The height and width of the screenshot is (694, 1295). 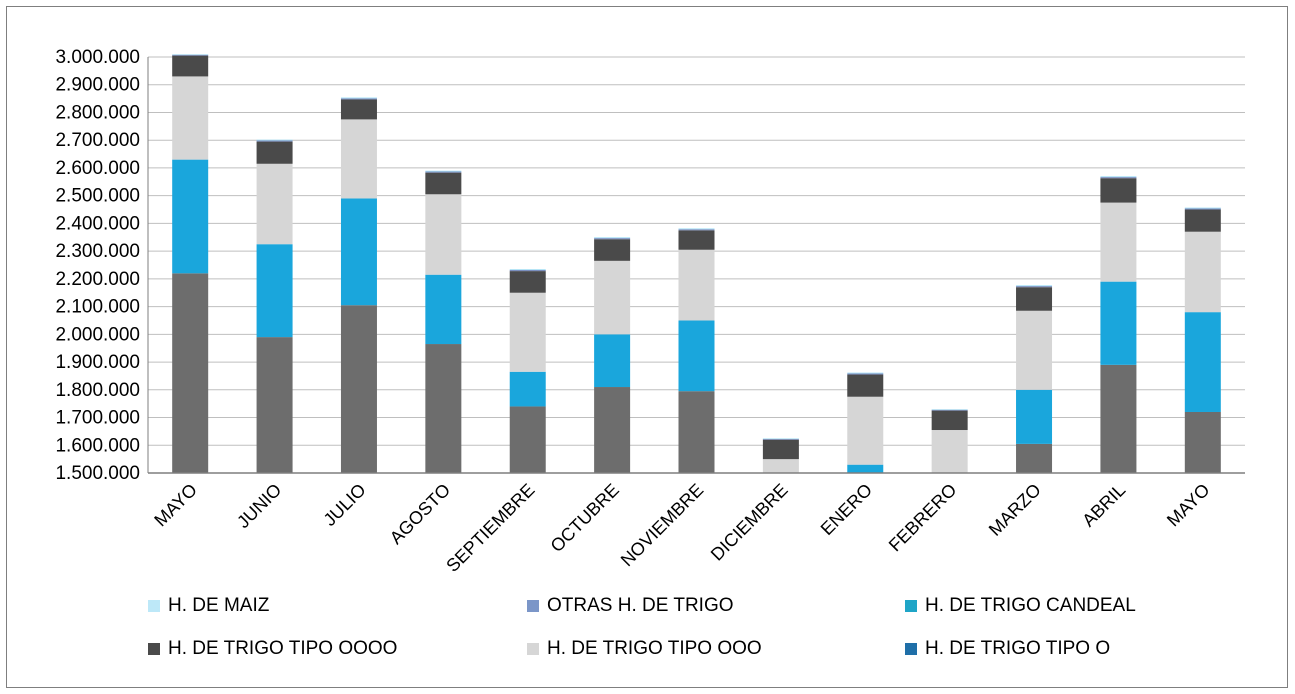 I want to click on x-tick-label: JULIO, so click(x=345, y=505).